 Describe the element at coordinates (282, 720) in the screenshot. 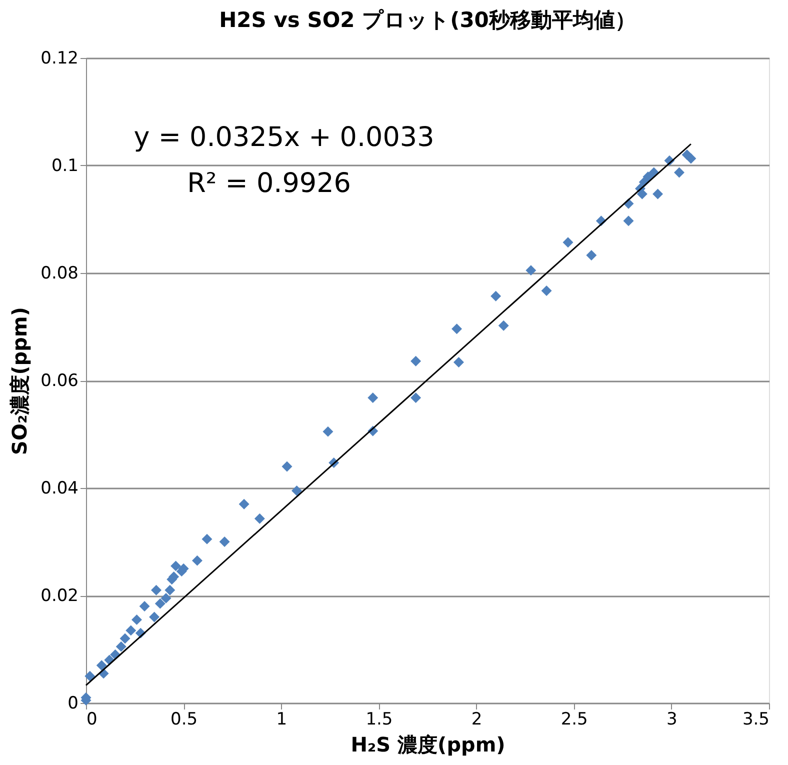

I see `x-tick-label: 1` at that location.